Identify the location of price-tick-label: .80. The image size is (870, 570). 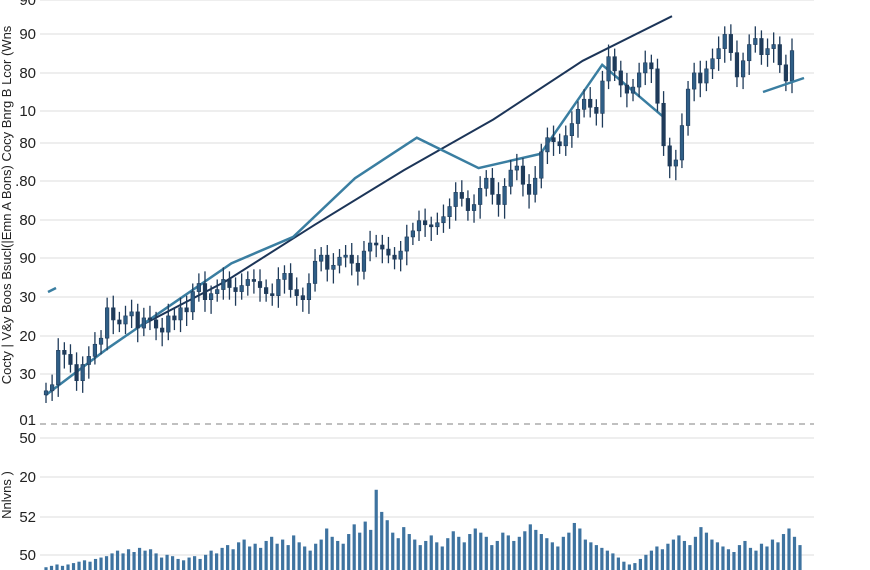
(25, 181).